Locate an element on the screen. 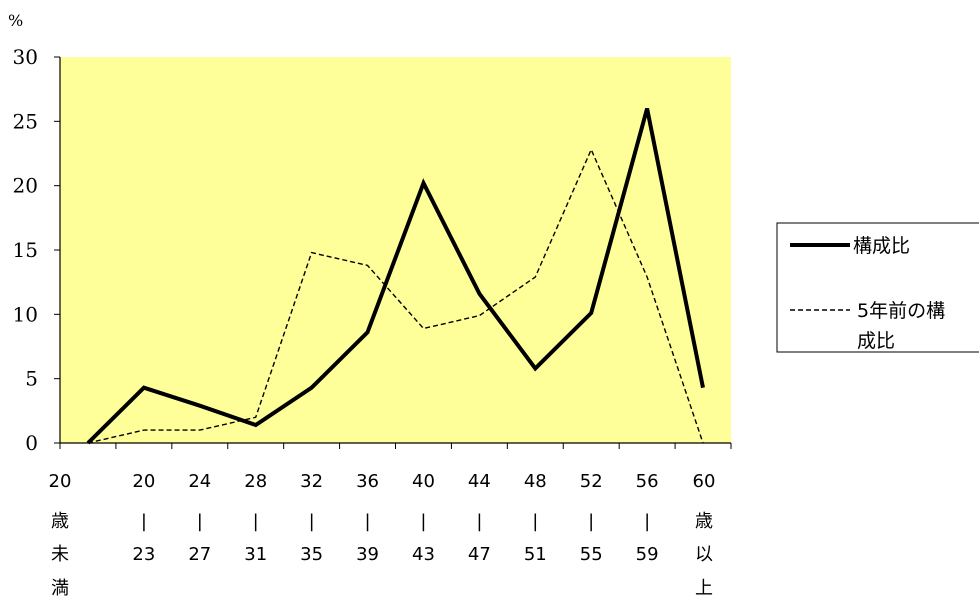 The image size is (979, 604). legend-label-5yrs-ago: 5年前の構 is located at coordinates (901, 311).